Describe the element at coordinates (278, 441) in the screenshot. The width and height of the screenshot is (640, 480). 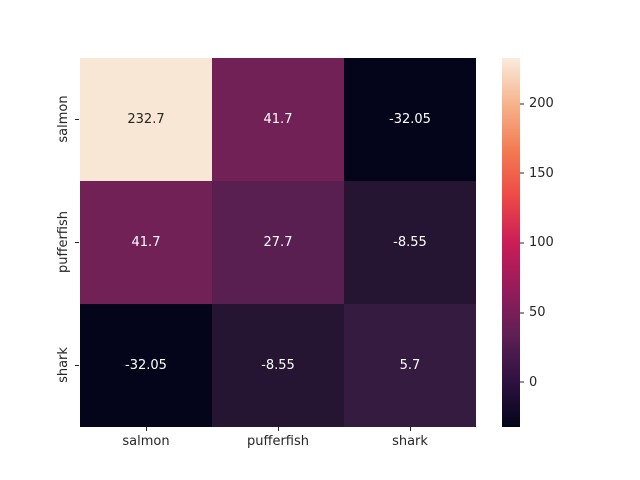
I see `x-tick-label-pufferfish: pufferfish` at that location.